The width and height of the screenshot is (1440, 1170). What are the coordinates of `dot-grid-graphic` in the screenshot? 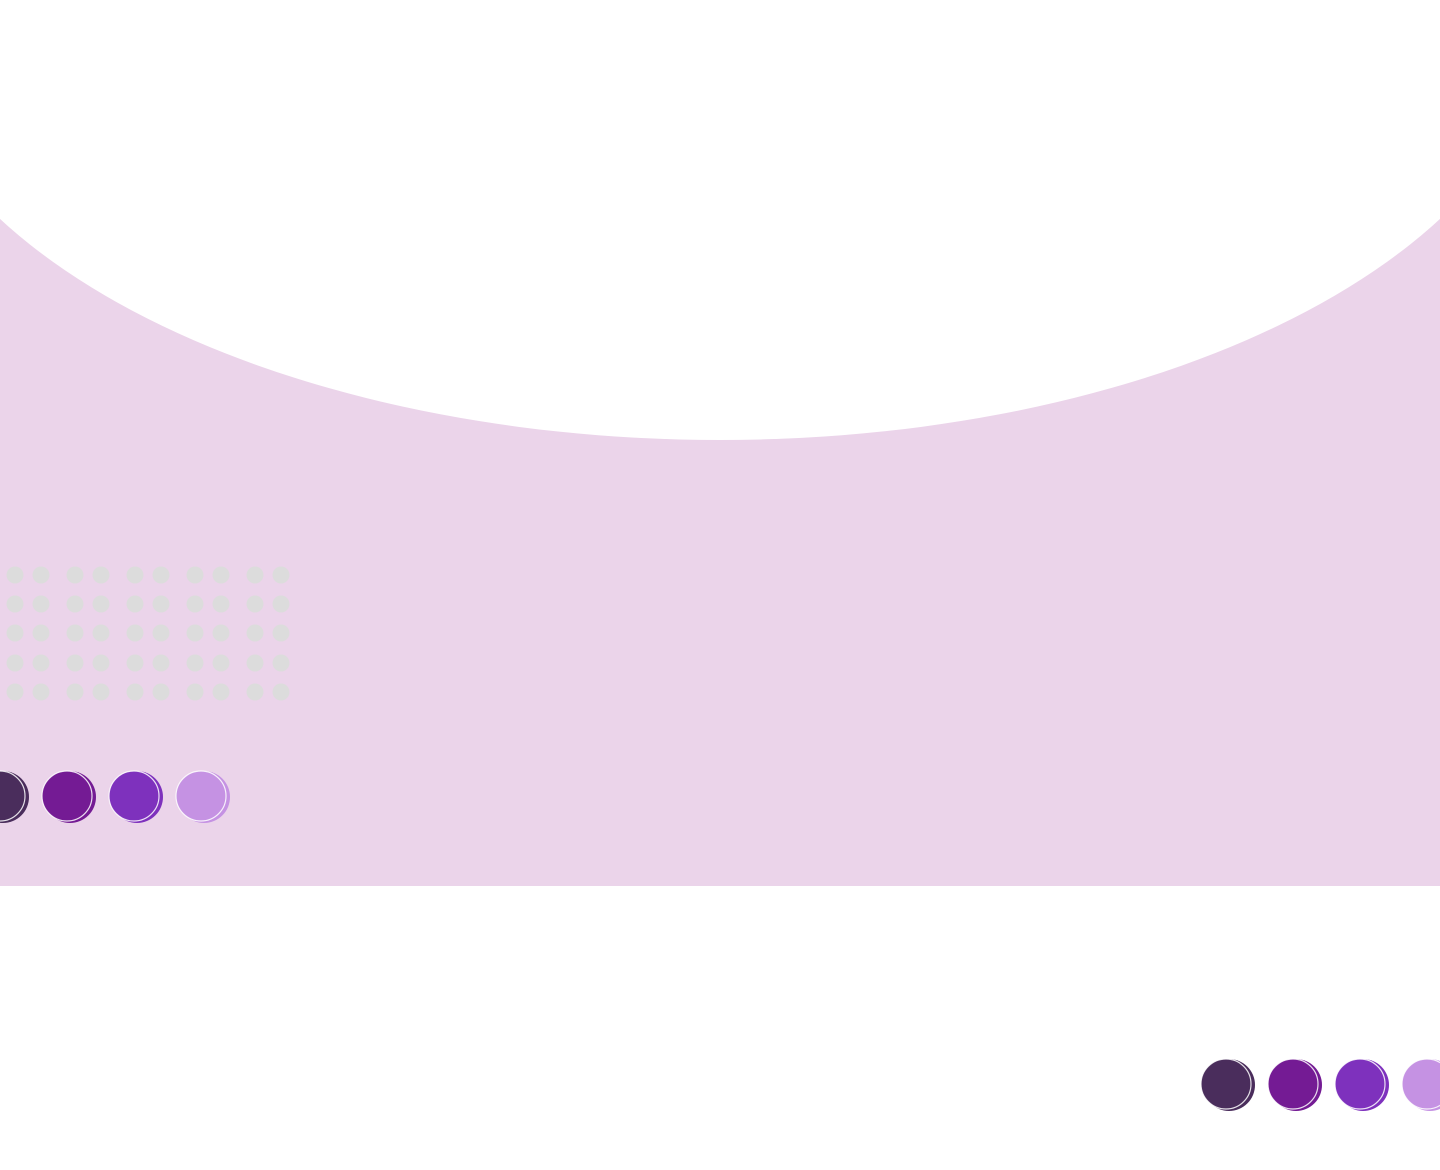 It's located at (148, 633).